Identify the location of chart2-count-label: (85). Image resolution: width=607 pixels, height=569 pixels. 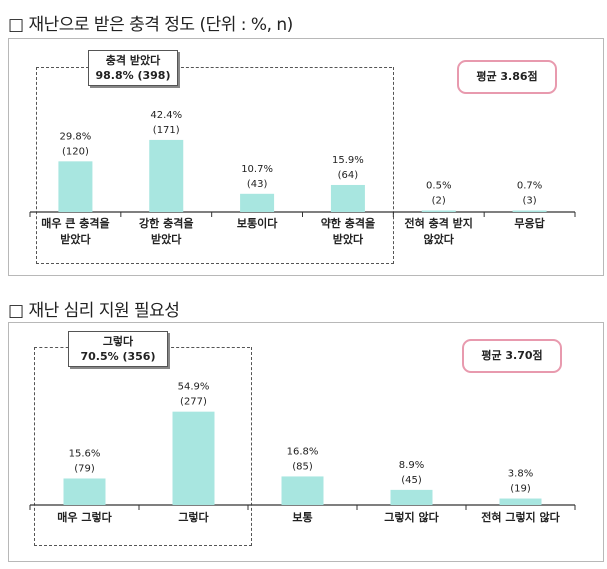
(302, 466).